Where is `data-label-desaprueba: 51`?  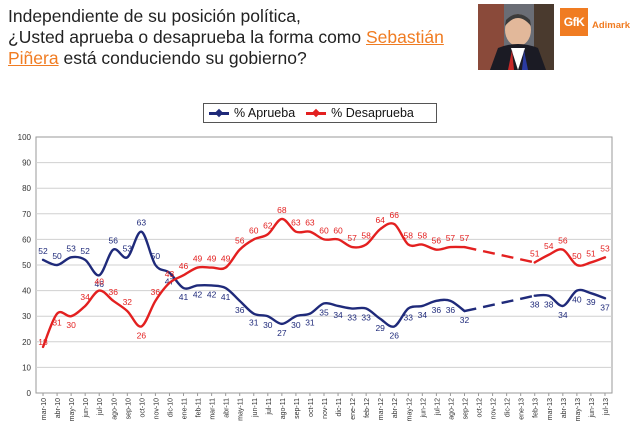 data-label-desaprueba: 51 is located at coordinates (535, 253).